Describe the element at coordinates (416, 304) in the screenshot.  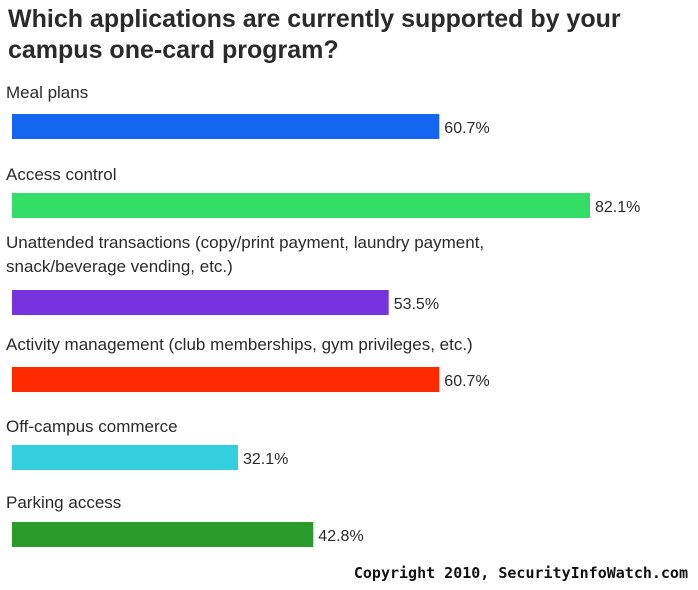
I see `value-label: 53.5%` at that location.